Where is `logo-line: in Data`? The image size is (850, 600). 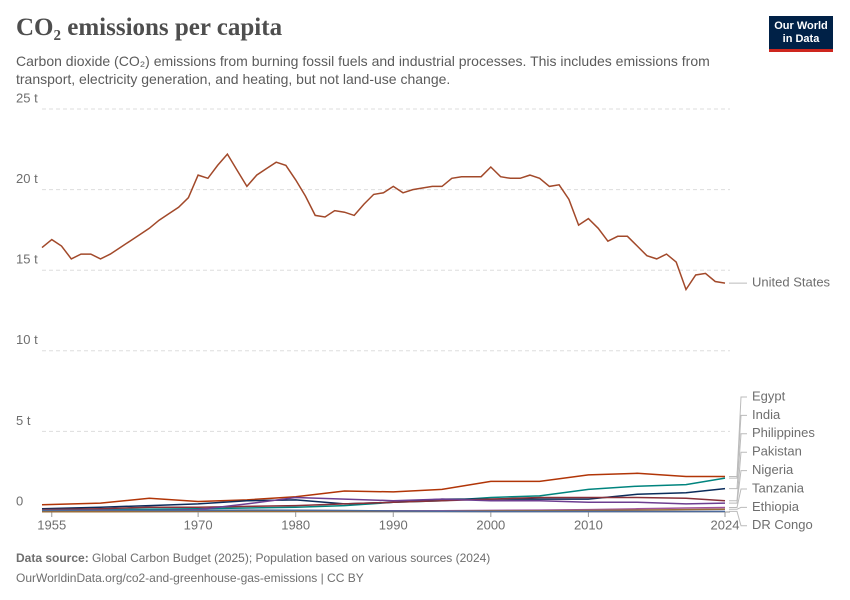
logo-line: in Data is located at coordinates (801, 39).